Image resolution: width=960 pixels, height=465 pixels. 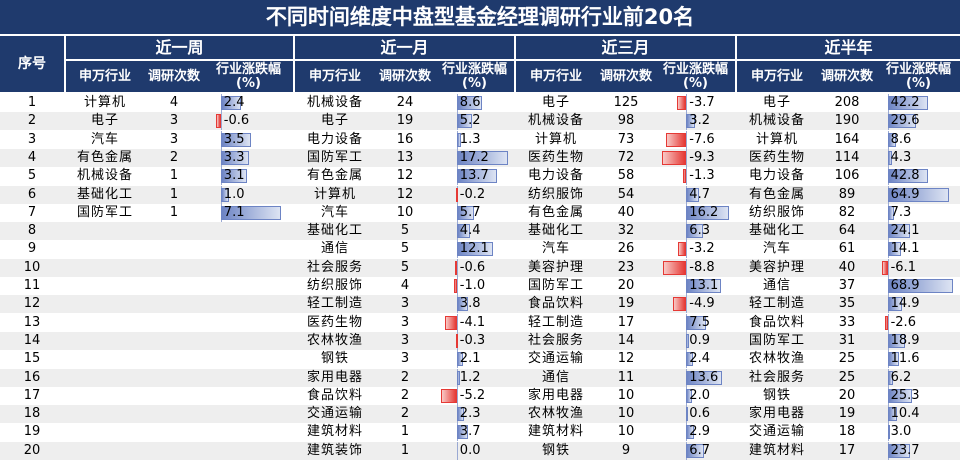 What do you see at coordinates (905, 395) in the screenshot?
I see `change-value: 25.3` at bounding box center [905, 395].